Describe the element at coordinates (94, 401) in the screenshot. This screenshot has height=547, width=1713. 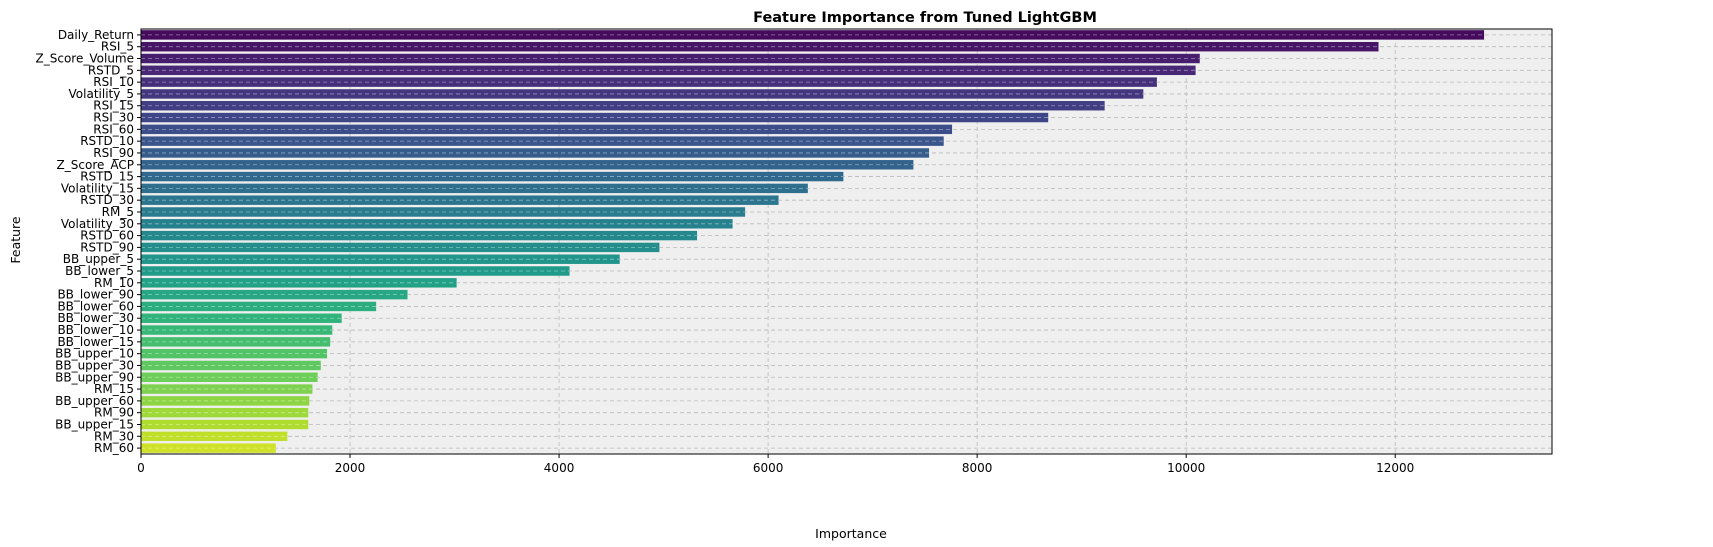
I see `y-tick-label: BB_upper_60` at that location.